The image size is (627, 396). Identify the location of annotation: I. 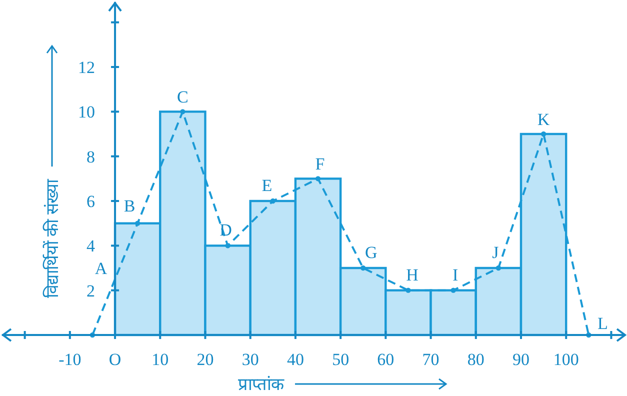
(455, 274).